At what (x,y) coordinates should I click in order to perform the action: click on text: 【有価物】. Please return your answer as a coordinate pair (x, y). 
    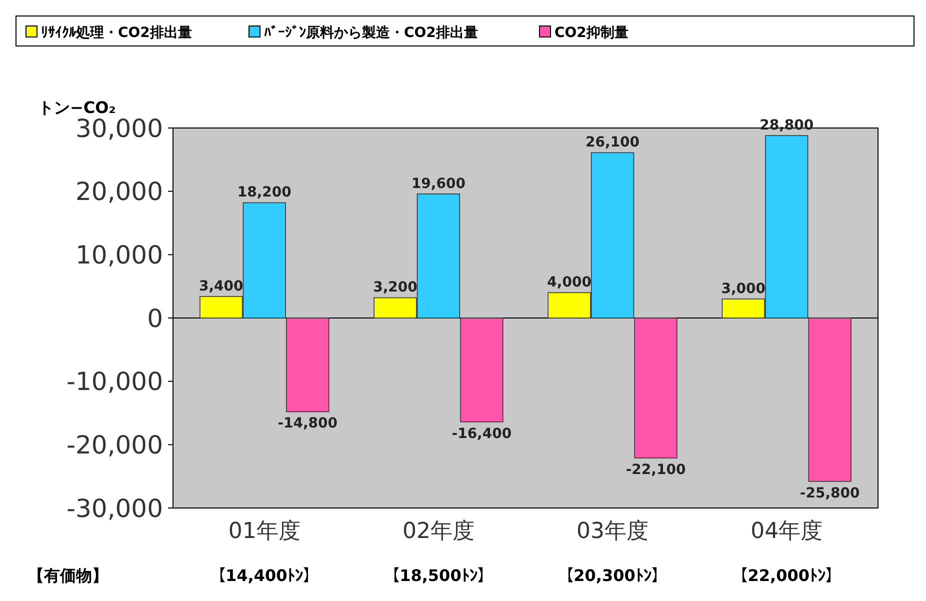
    Looking at the image, I should click on (68, 575).